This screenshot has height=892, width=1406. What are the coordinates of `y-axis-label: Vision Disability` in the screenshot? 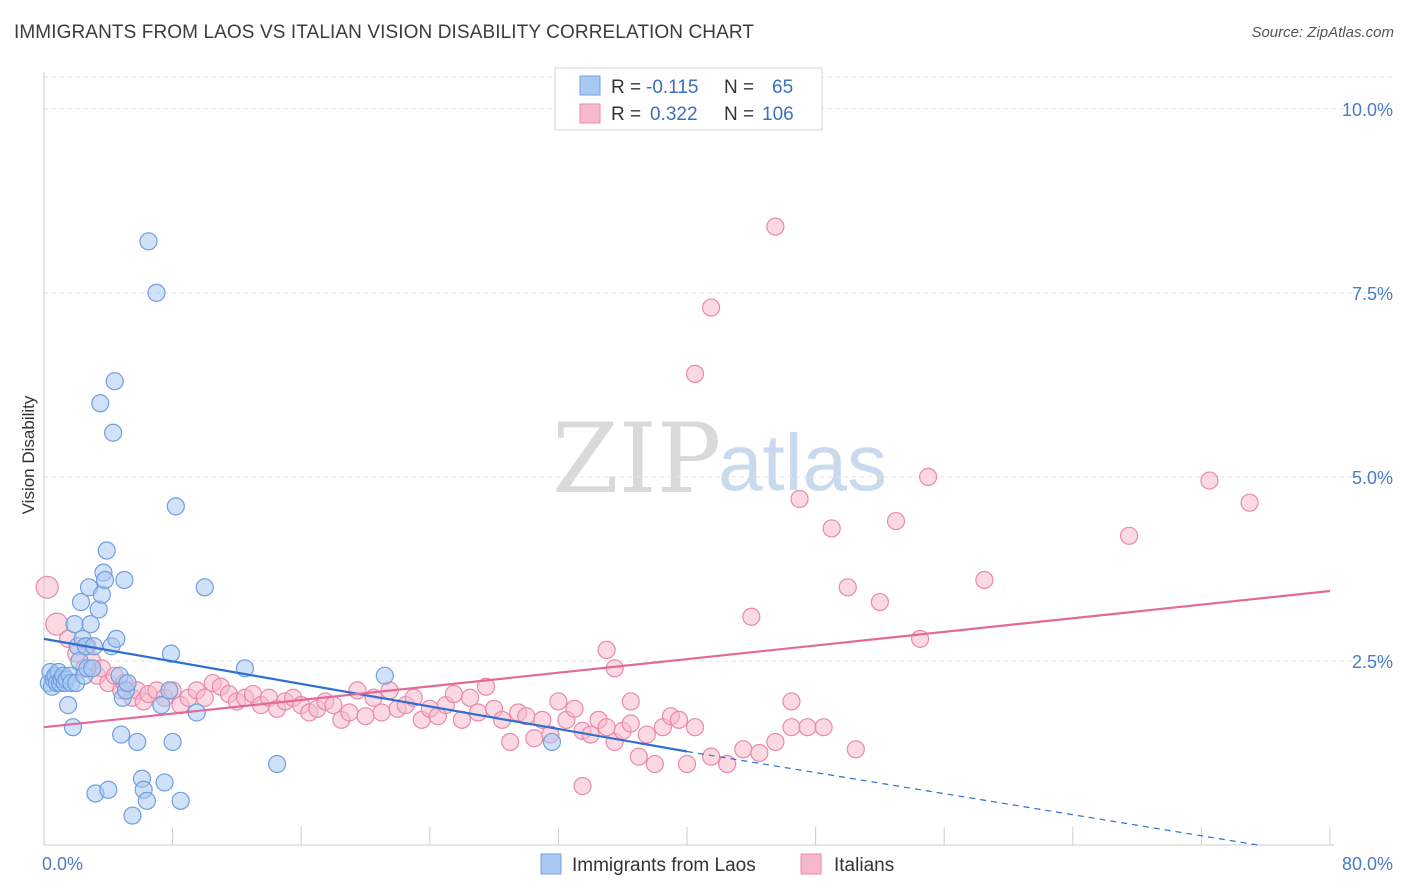 It's located at (28, 454).